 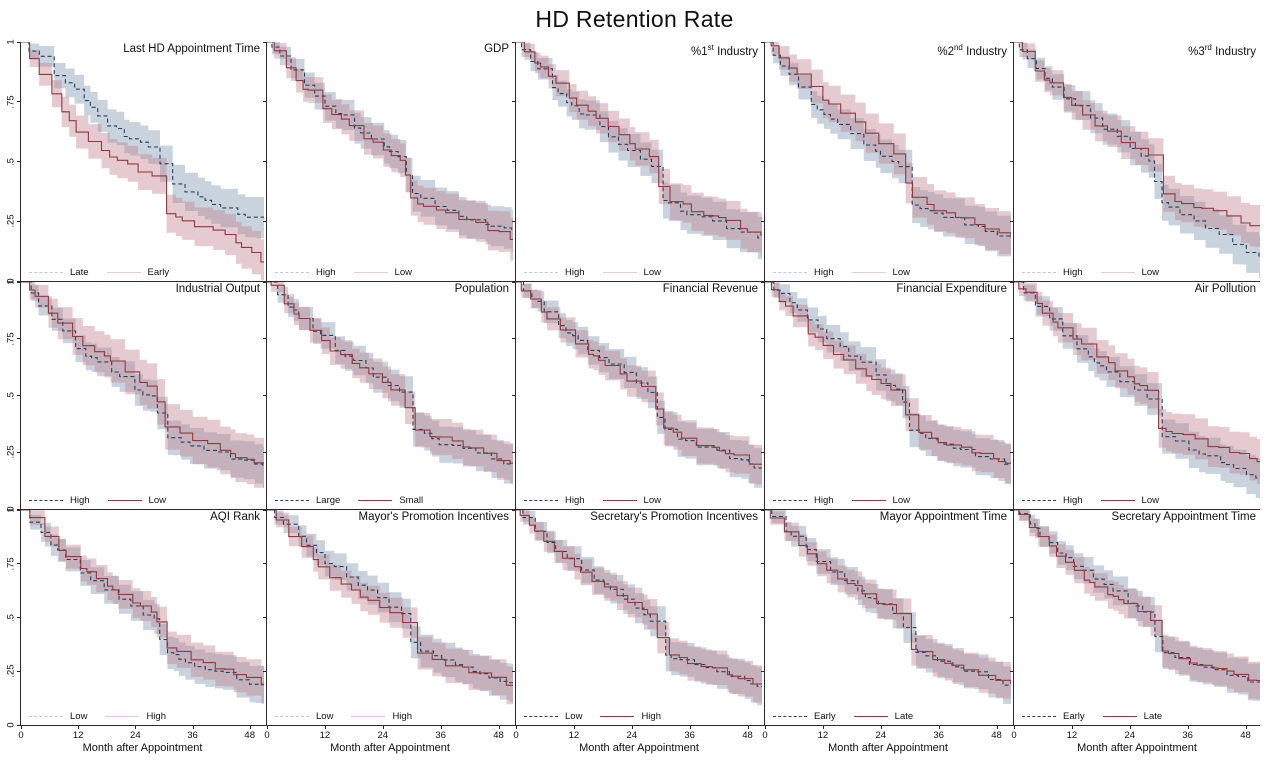 What do you see at coordinates (108, 272) in the screenshot?
I see `legend: Late Early` at bounding box center [108, 272].